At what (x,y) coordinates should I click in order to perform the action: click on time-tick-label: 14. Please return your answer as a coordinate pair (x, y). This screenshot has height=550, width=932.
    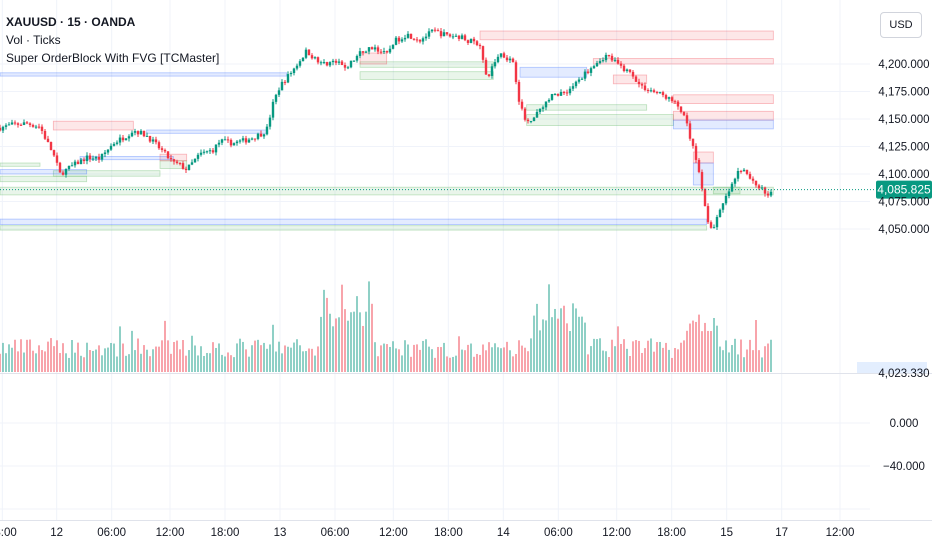
    Looking at the image, I should click on (503, 533).